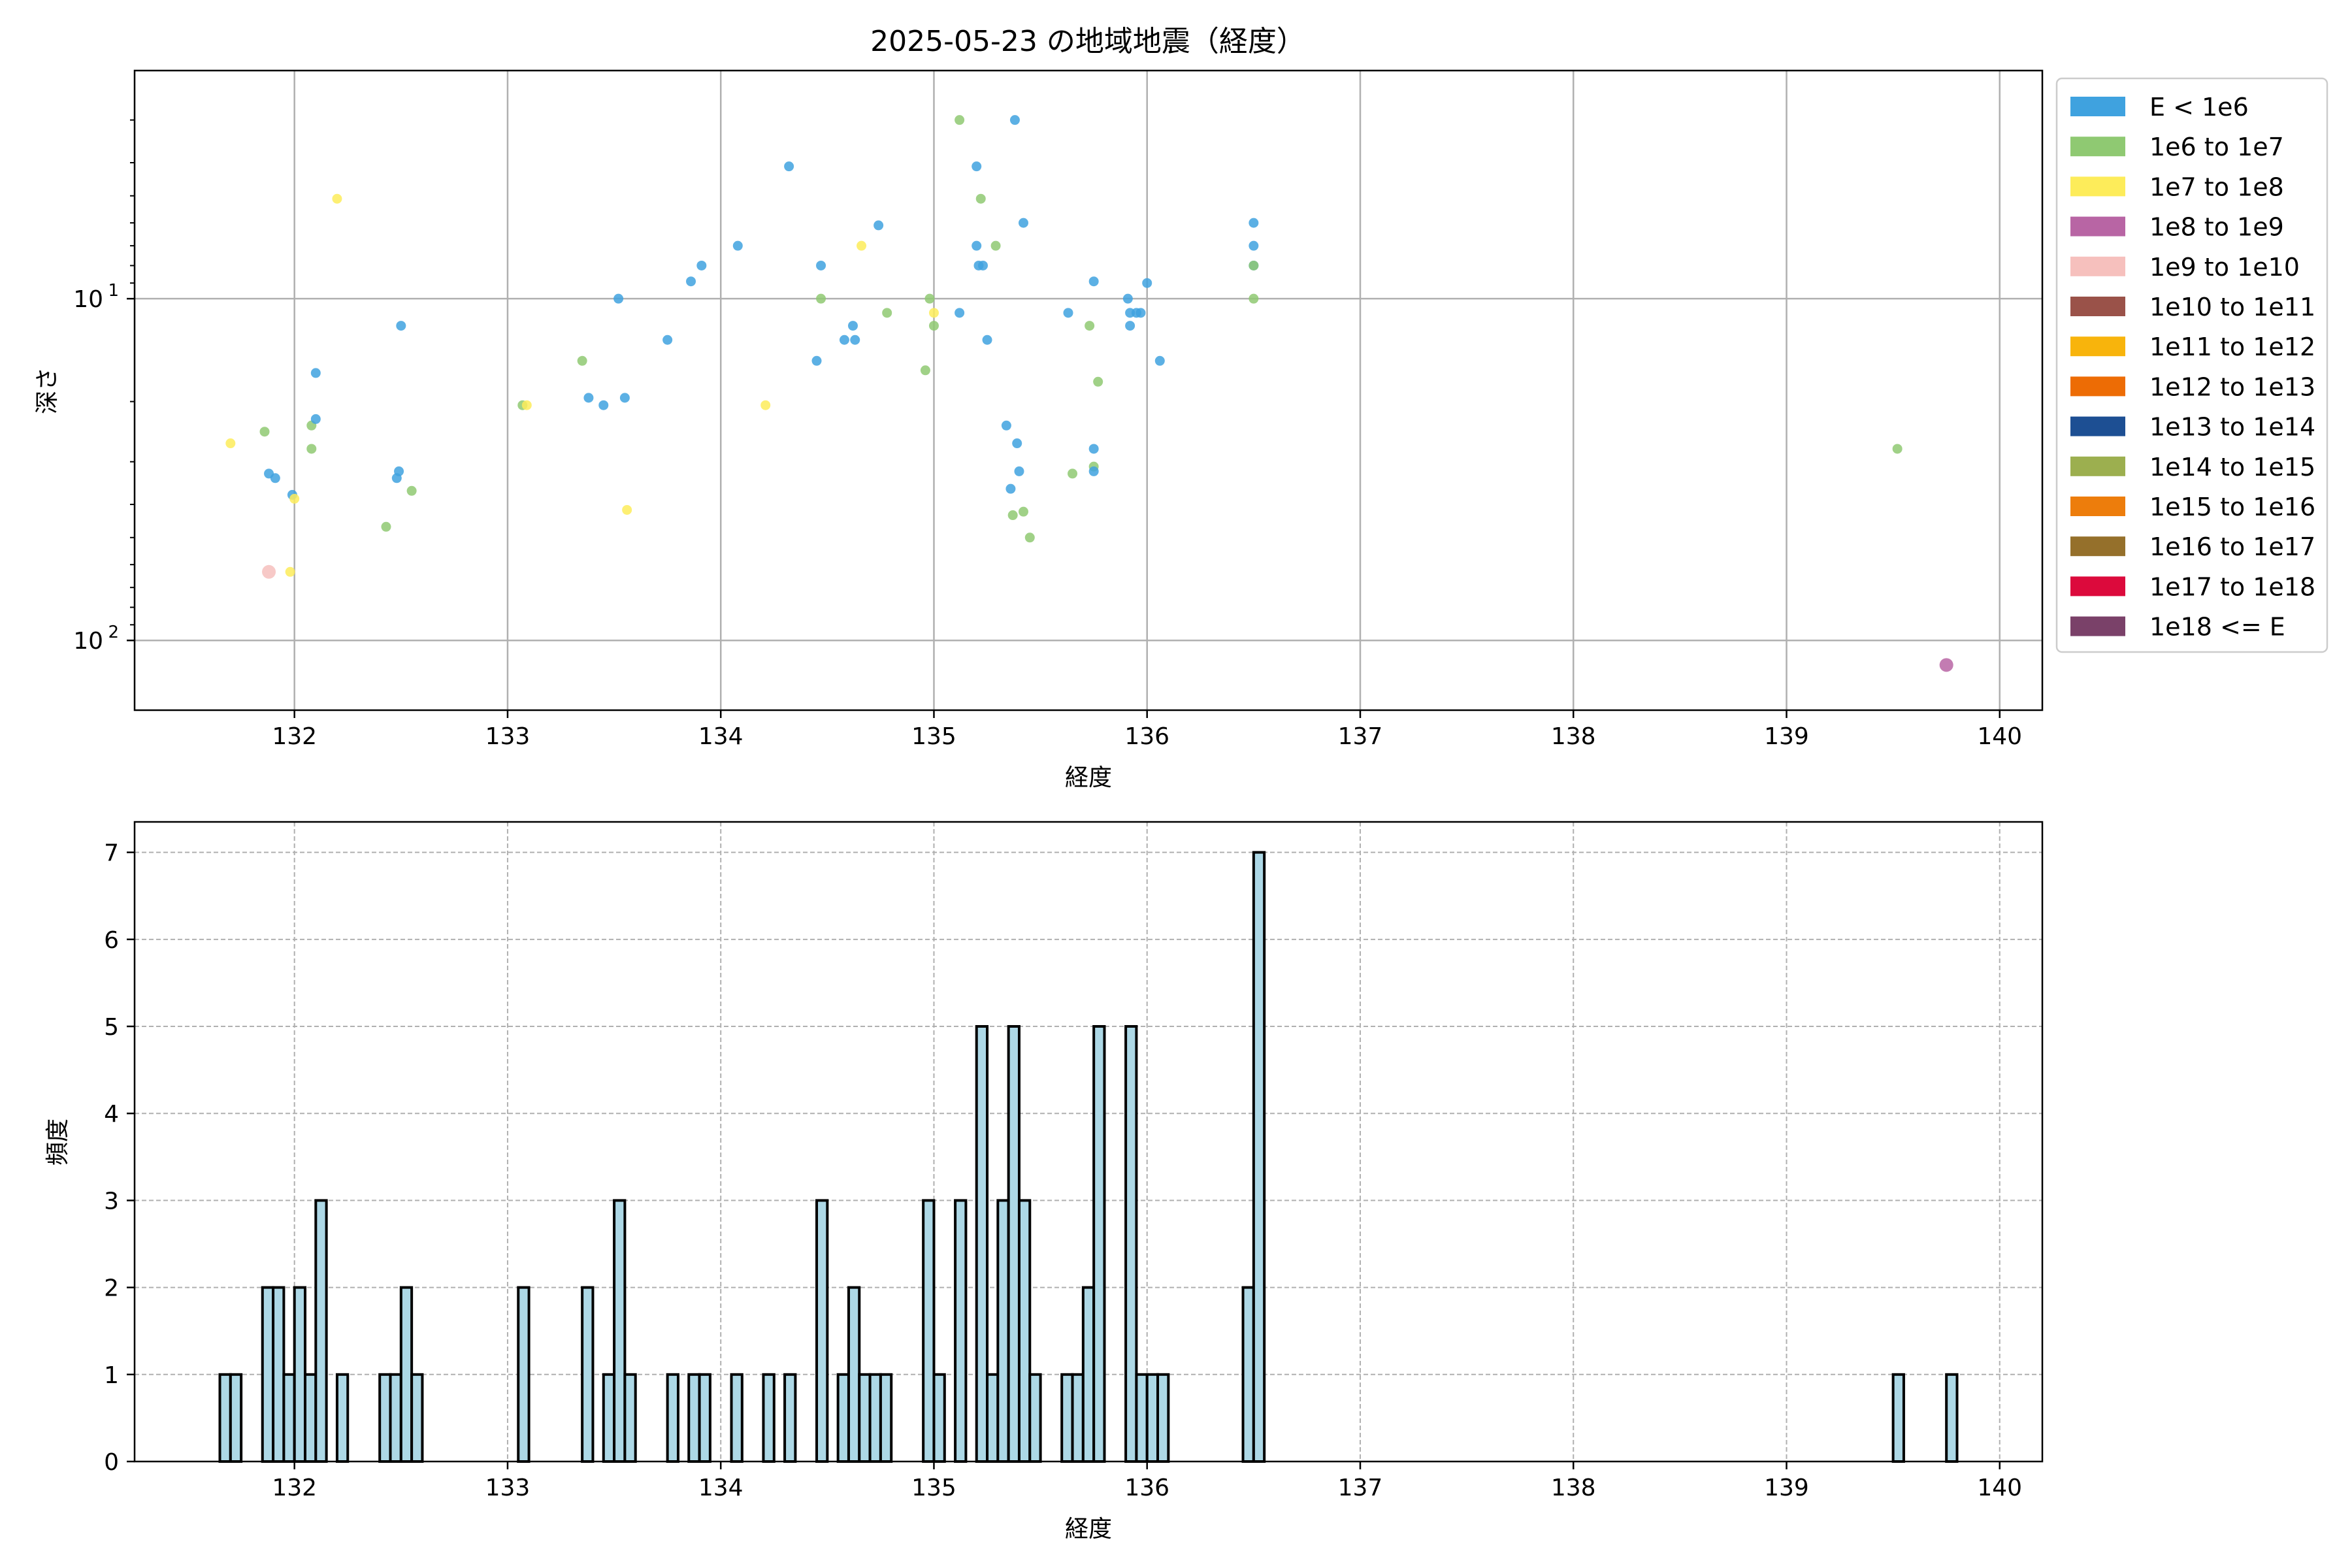 The height and width of the screenshot is (1568, 2352). I want to click on legend-label-1: 1e6 to 1e7, so click(2216, 147).